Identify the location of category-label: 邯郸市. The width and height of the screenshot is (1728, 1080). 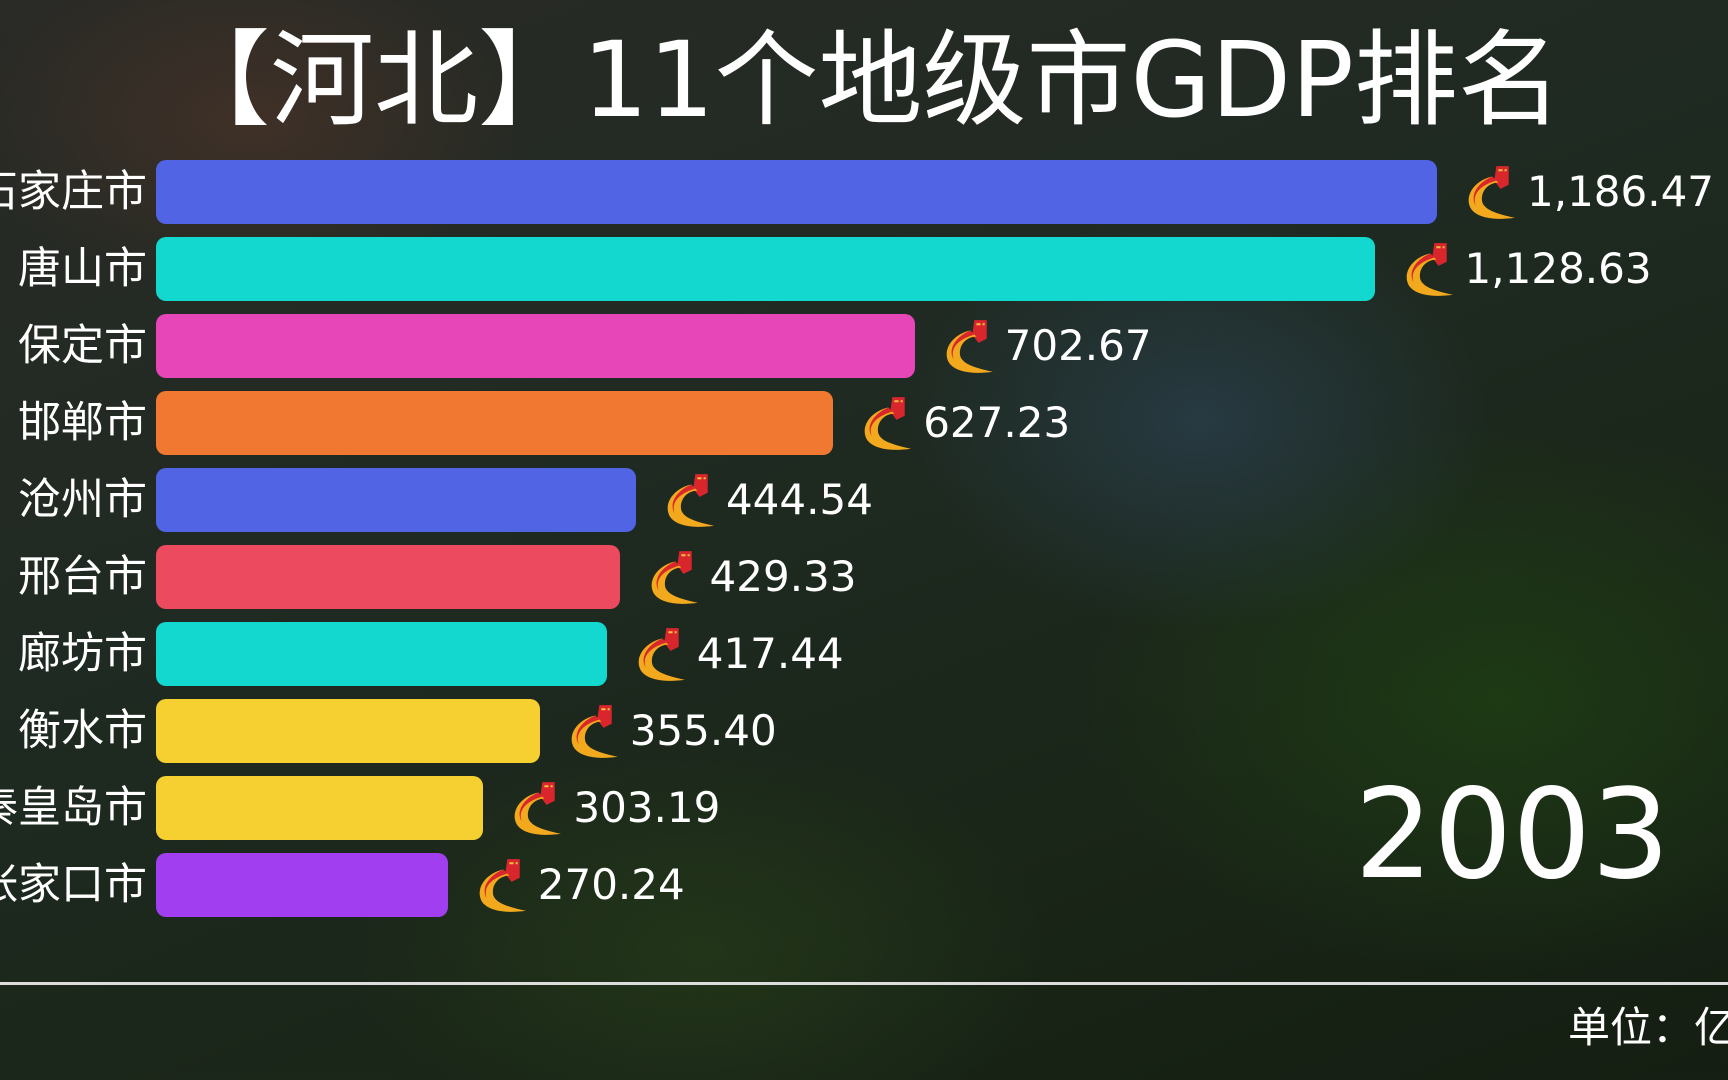
(82, 423).